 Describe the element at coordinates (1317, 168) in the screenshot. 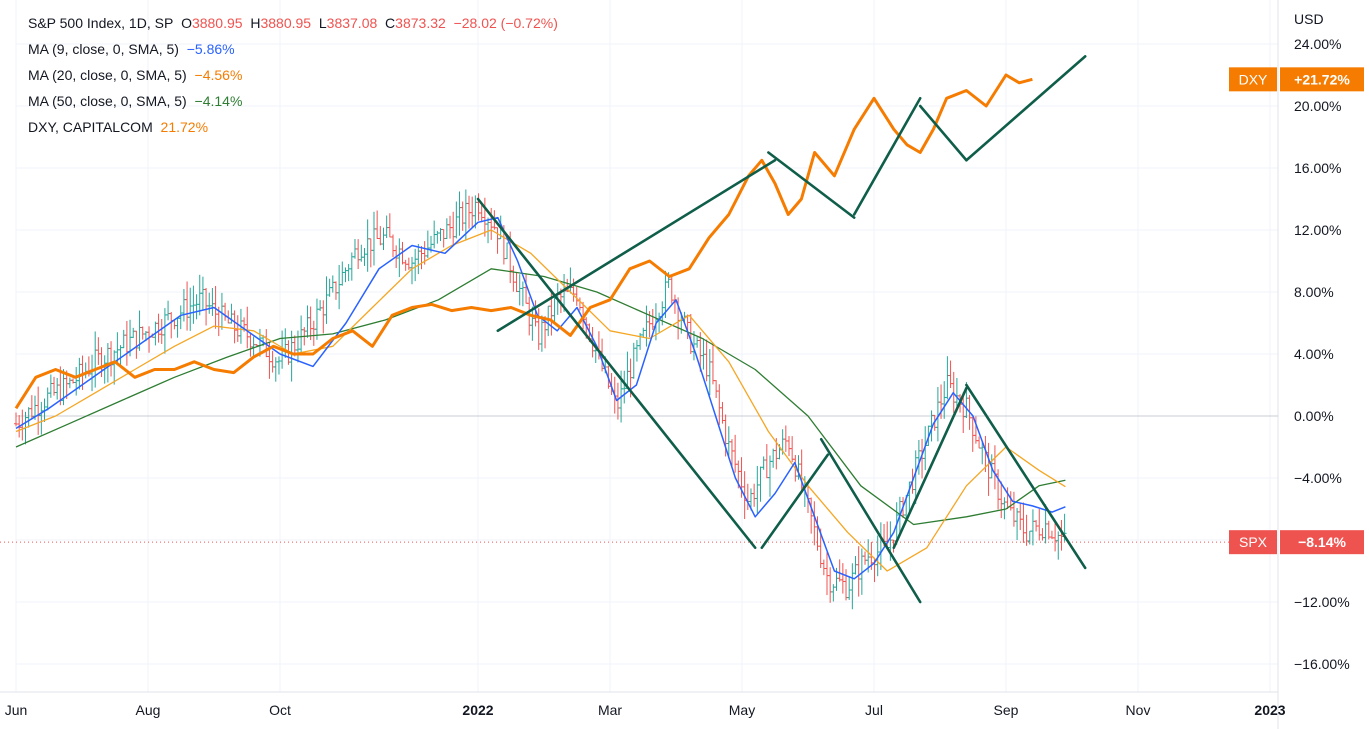

I see `y-tick-label: 16.00%` at that location.